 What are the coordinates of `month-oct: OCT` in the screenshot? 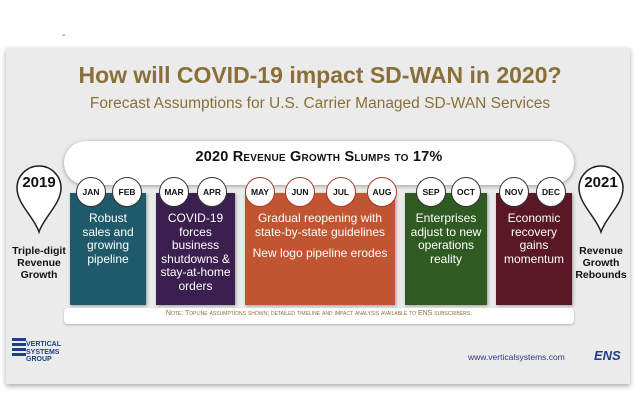 It's located at (466, 192).